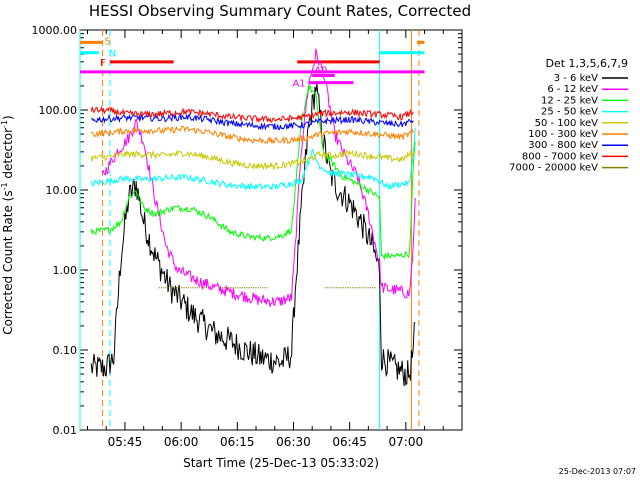  What do you see at coordinates (563, 145) in the screenshot?
I see `legend-entry-label: 300 - 800 keV` at bounding box center [563, 145].